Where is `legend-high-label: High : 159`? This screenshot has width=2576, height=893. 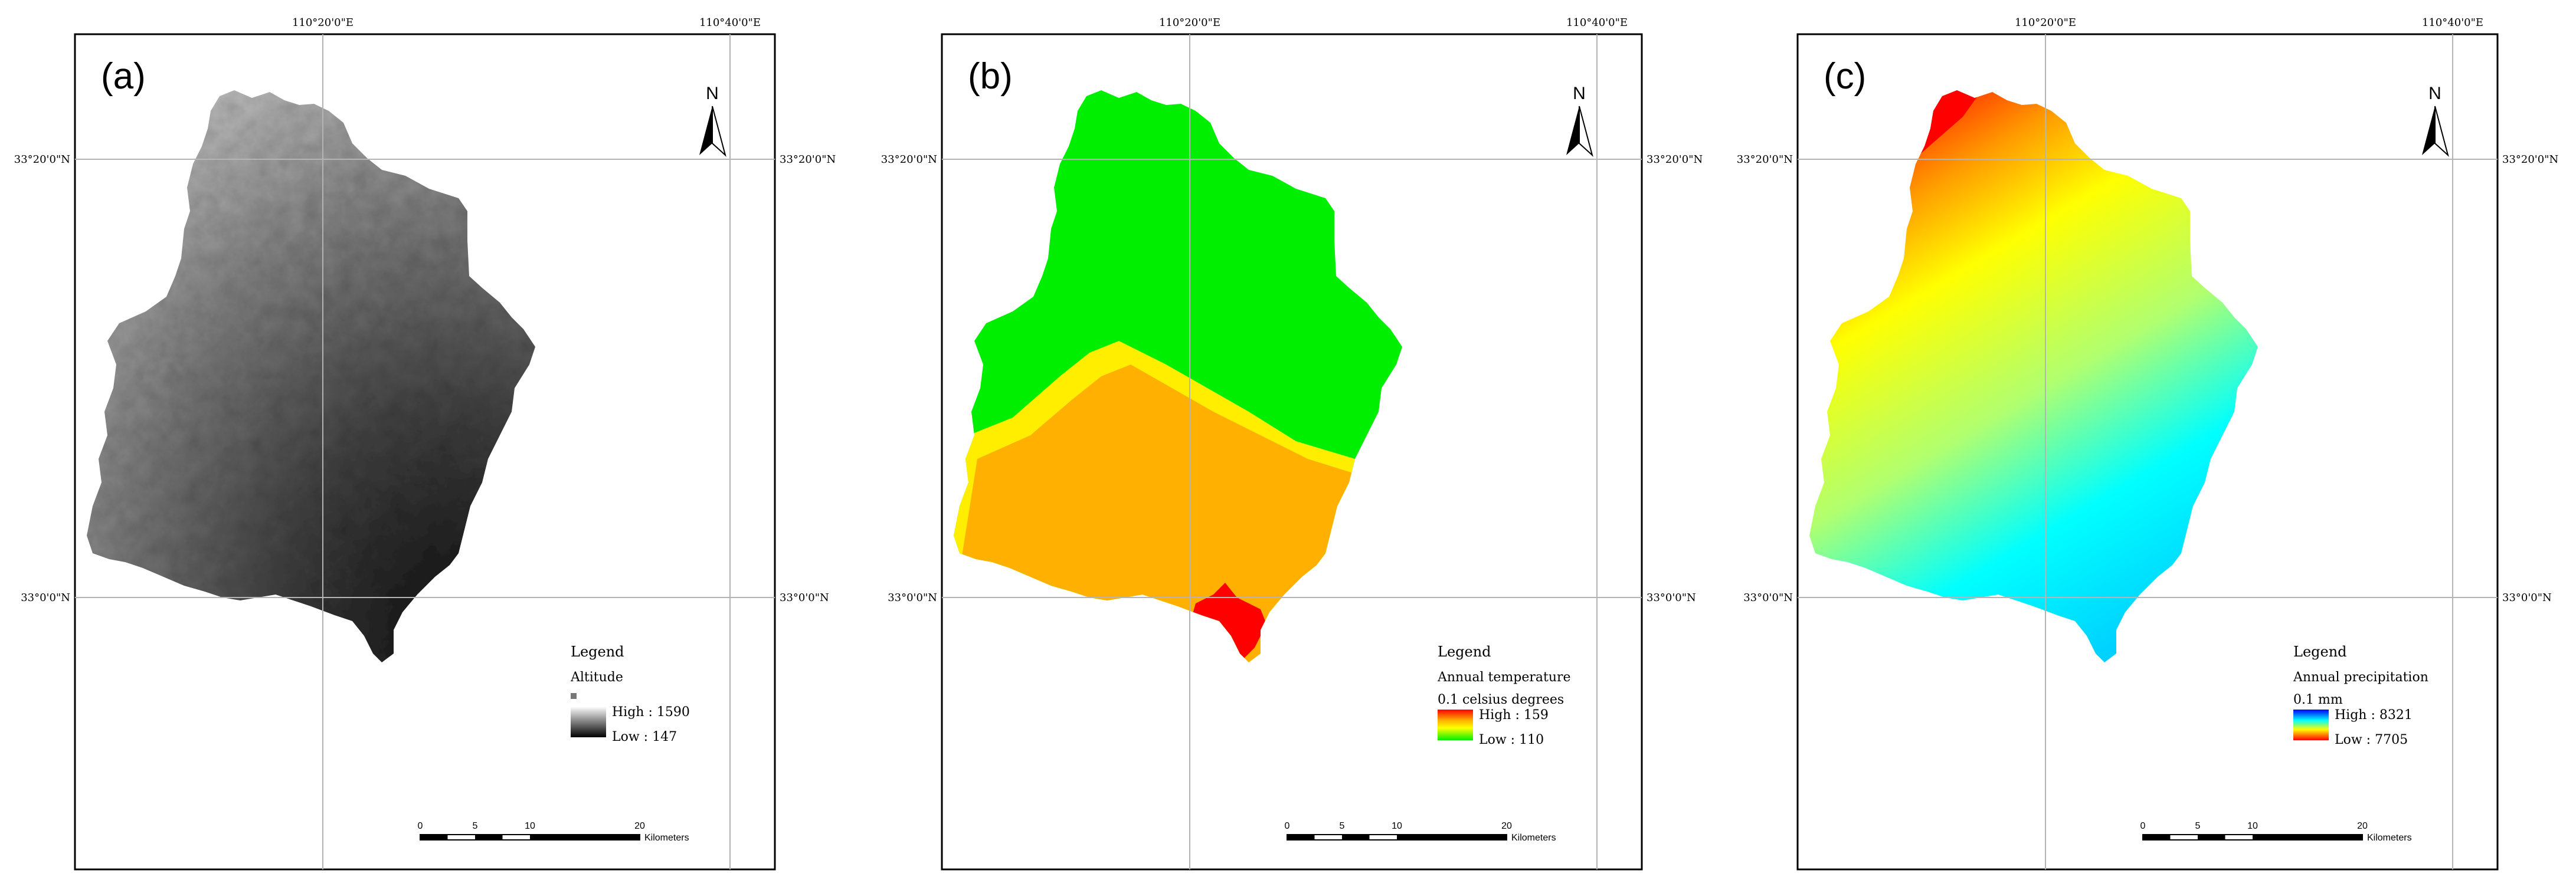 legend-high-label: High : 159 is located at coordinates (1514, 716).